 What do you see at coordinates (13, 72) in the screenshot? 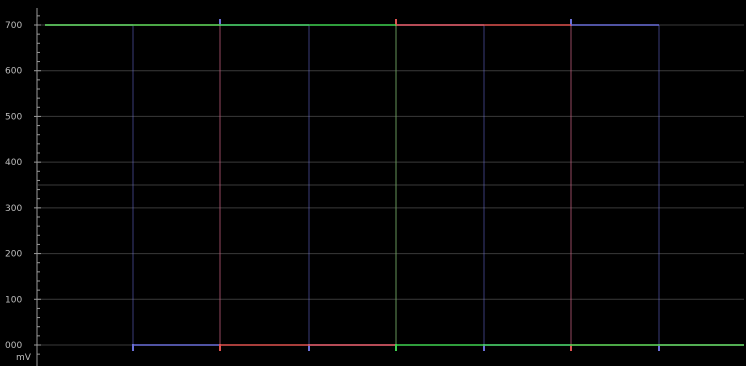
I see `tick-label-600: 600` at bounding box center [13, 72].